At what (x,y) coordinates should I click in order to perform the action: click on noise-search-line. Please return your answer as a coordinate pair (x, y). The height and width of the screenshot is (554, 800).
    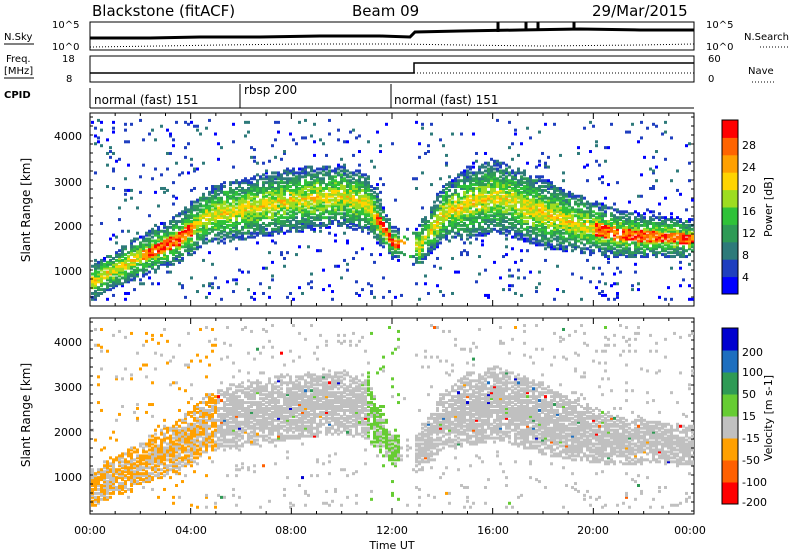
    Looking at the image, I should click on (392, 45).